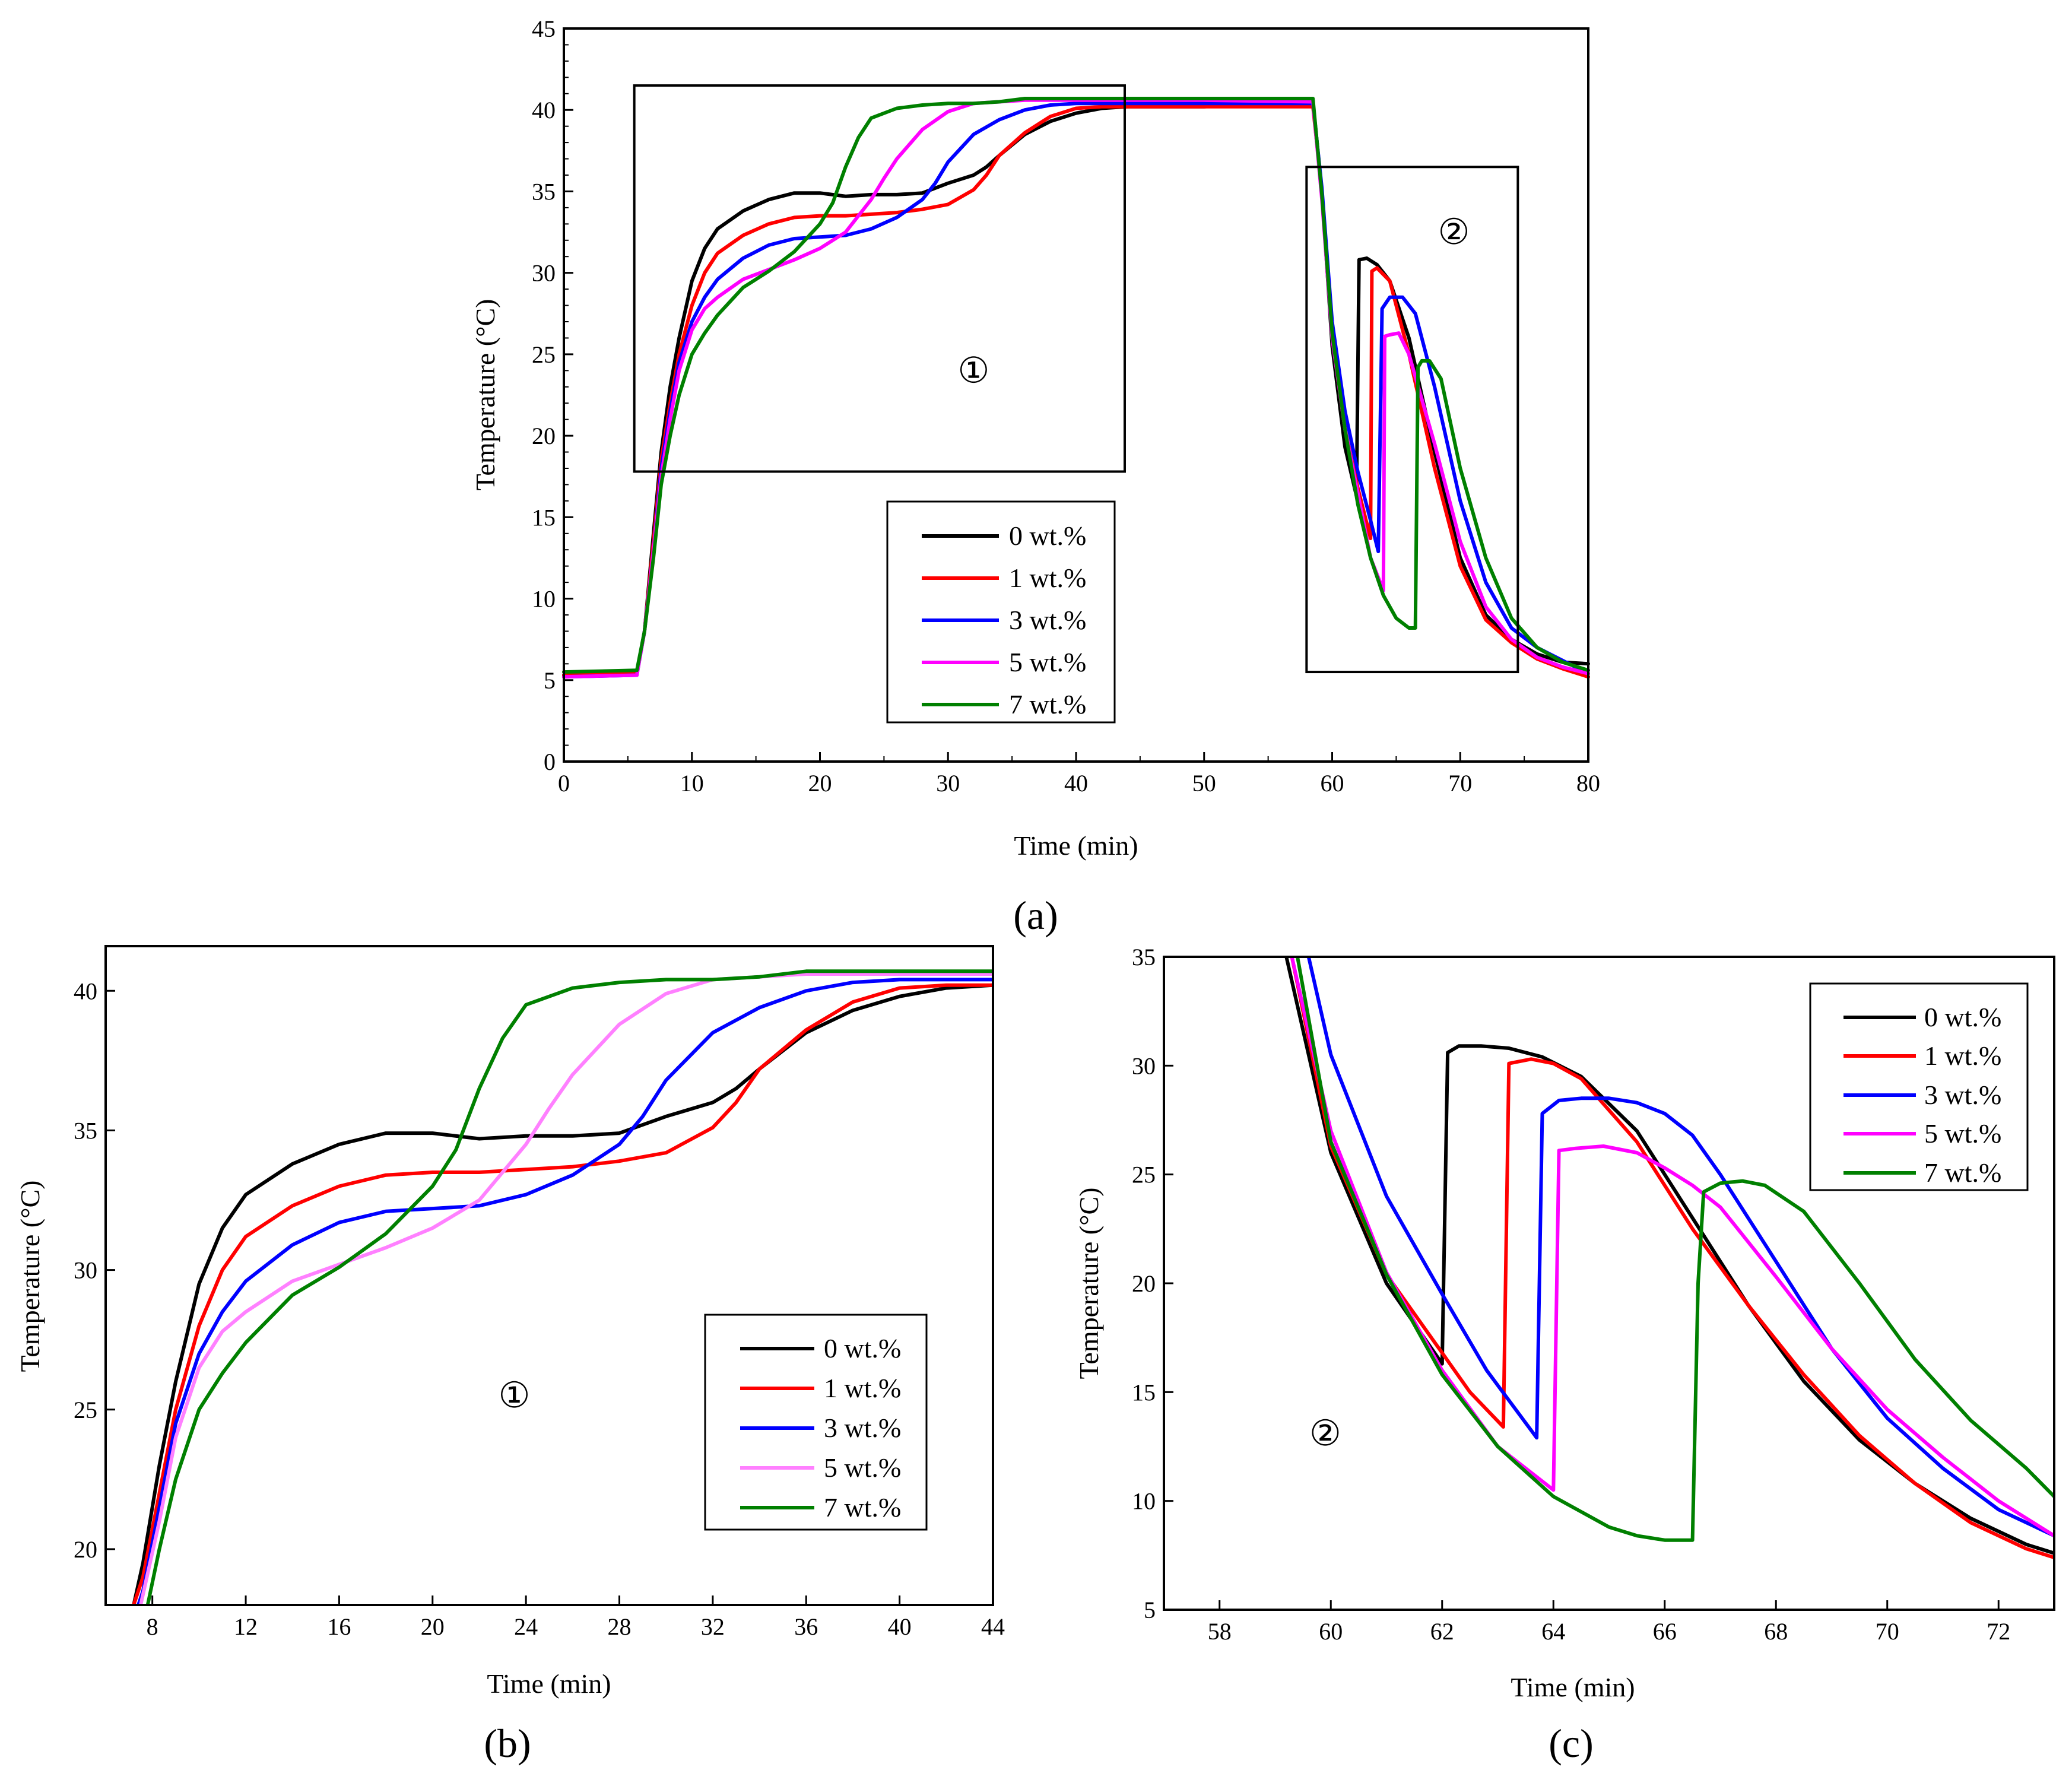 This screenshot has width=2072, height=1770. What do you see at coordinates (1573, 1687) in the screenshot?
I see `panel-c-x-axis-title: Time (min)` at bounding box center [1573, 1687].